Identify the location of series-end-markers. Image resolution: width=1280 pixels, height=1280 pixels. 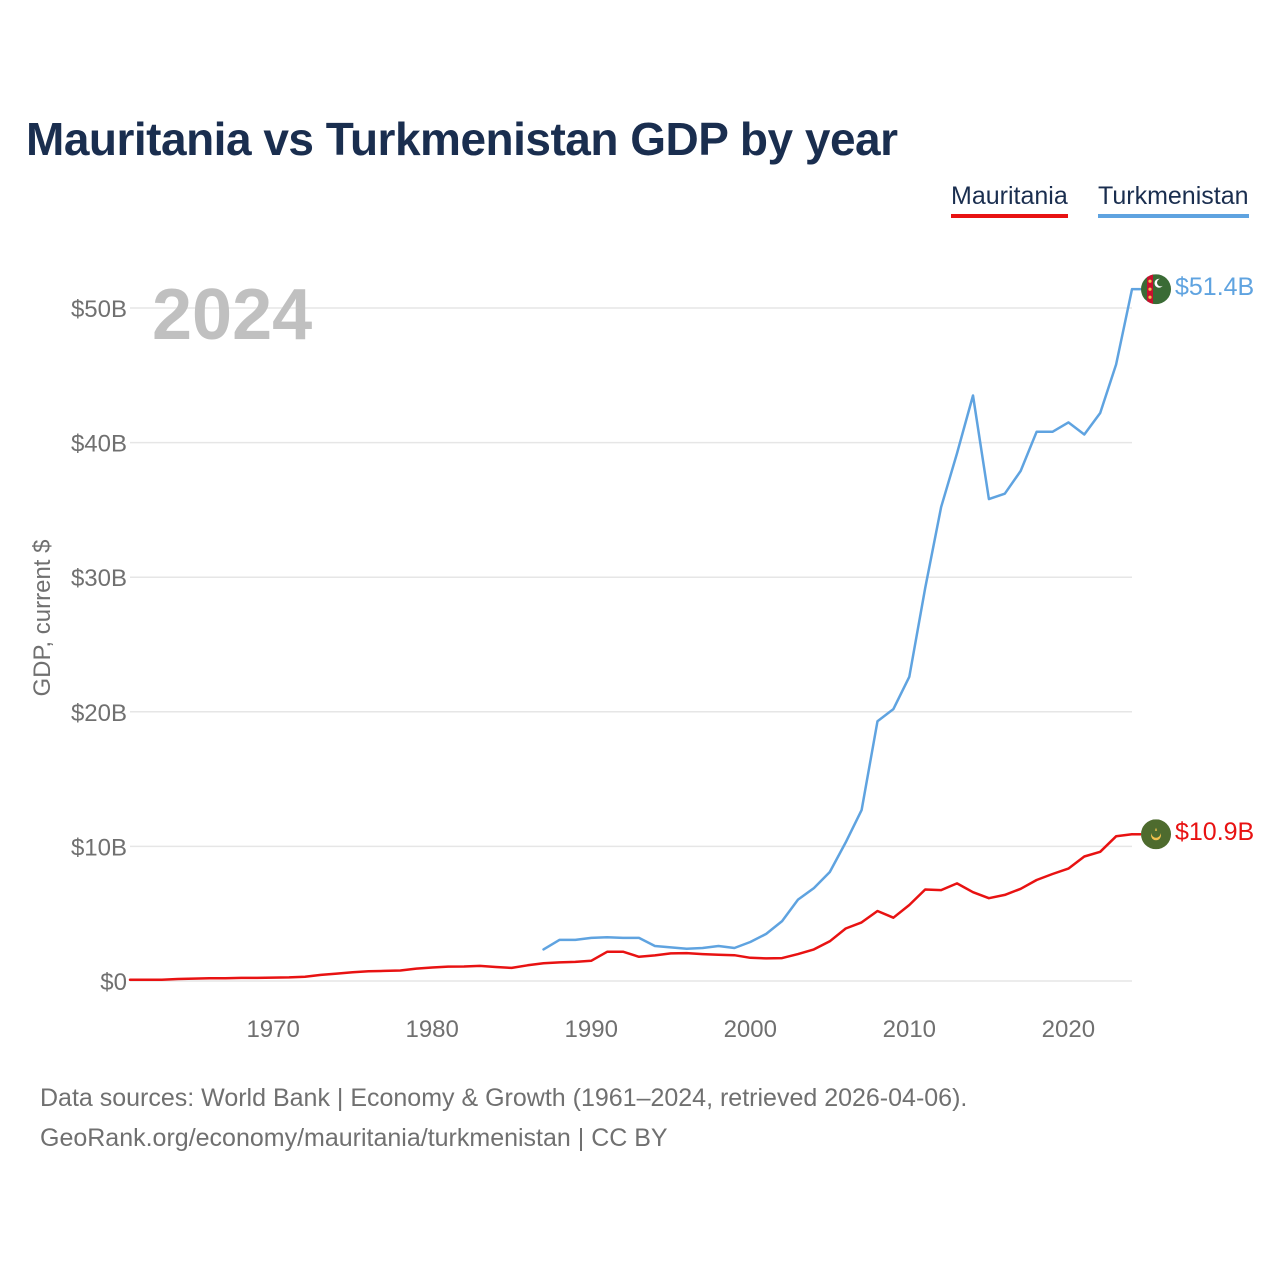
(1156, 562).